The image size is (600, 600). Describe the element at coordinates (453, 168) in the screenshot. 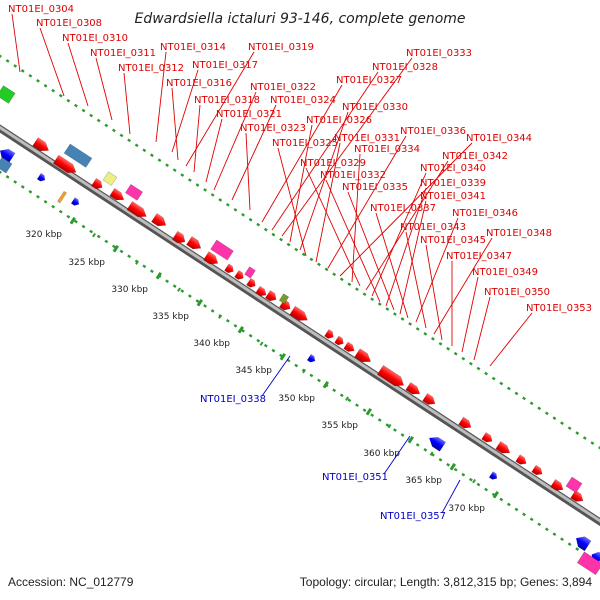

I see `gene-label-red: NT01EI_0340` at that location.